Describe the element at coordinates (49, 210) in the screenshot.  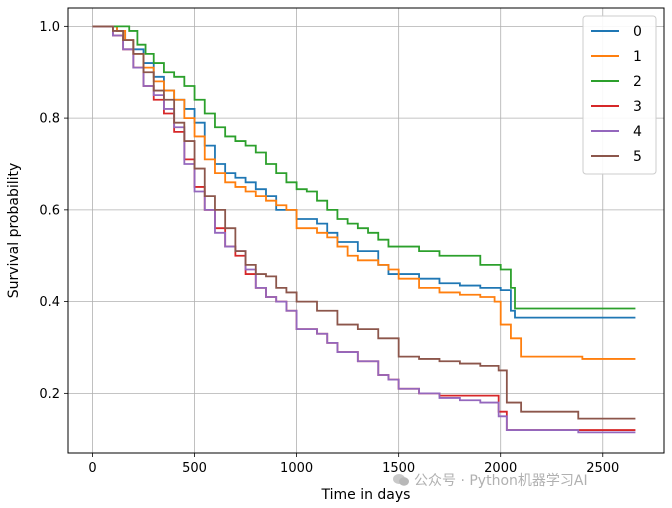
I see `y-tick-label: 0.6` at that location.